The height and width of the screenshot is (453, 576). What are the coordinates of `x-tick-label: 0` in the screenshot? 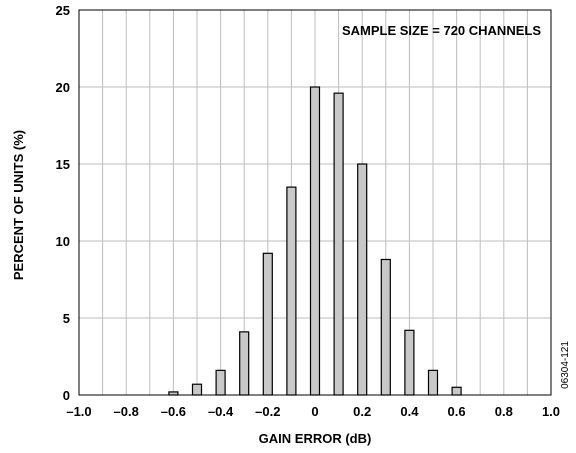 It's located at (314, 411).